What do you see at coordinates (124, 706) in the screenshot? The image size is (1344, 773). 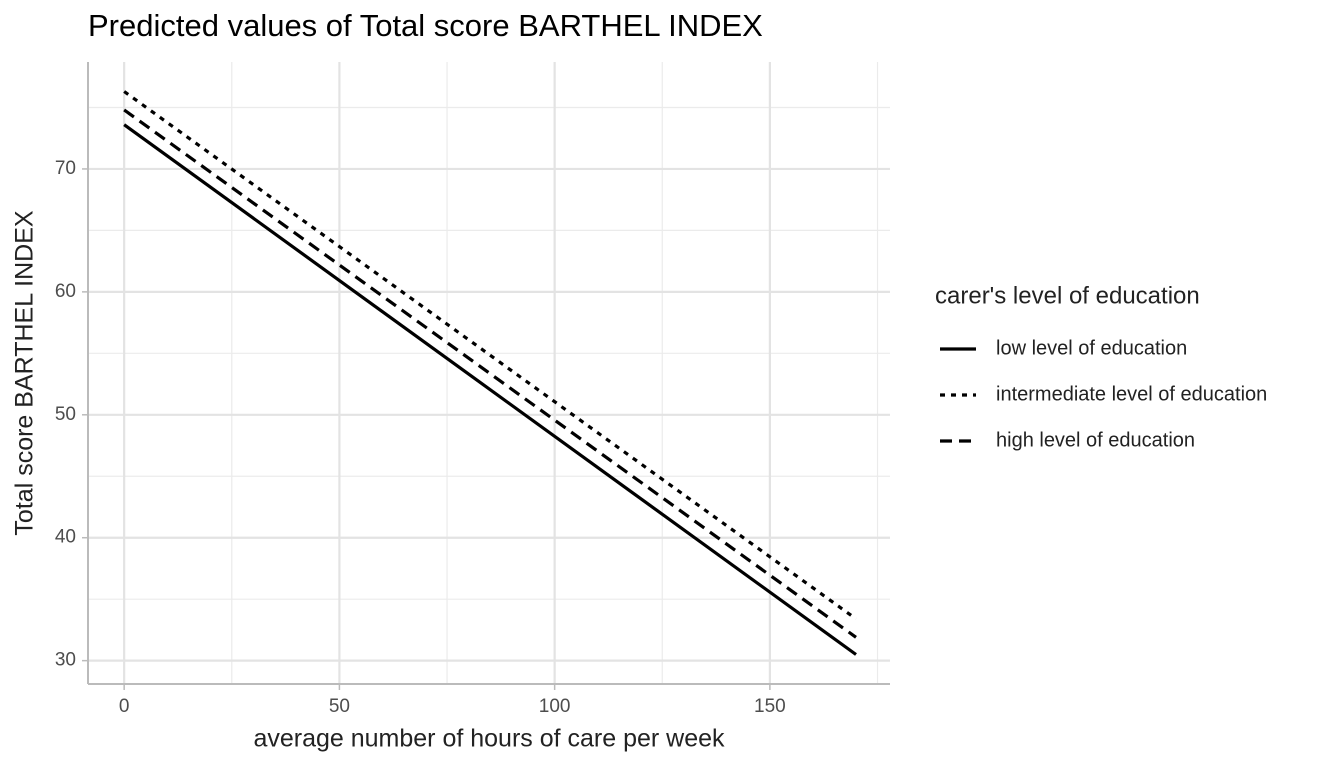 I see `x-tick-label: 0` at bounding box center [124, 706].